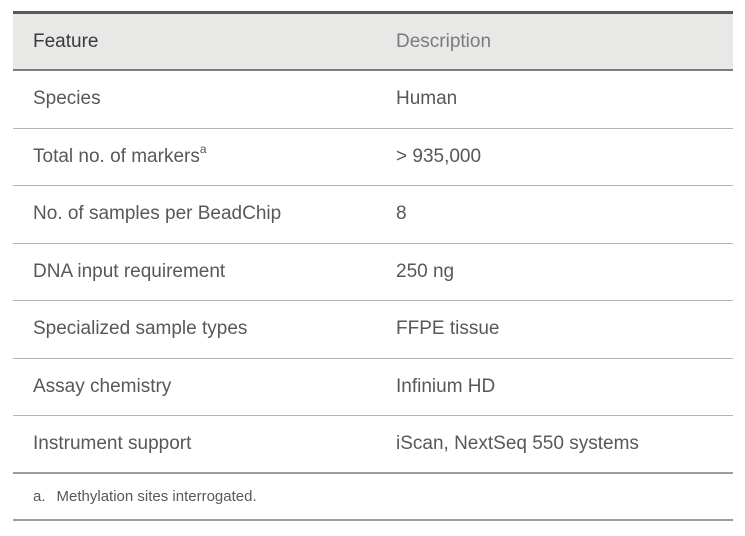  I want to click on footnote-marker: a., so click(39, 496).